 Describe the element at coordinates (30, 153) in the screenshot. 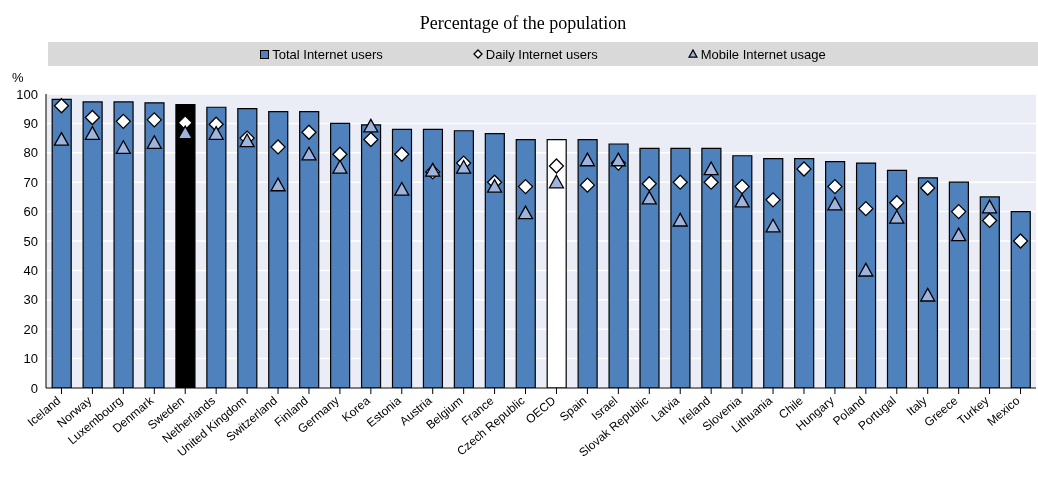

I see `y-tick-label: 80` at that location.